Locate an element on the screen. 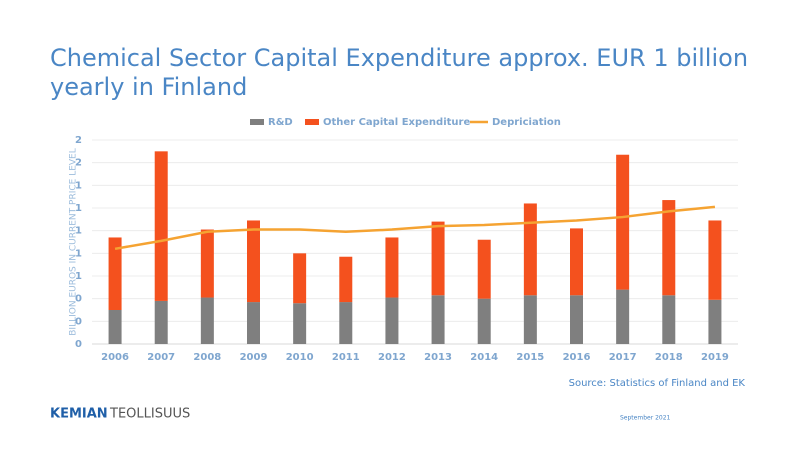 This screenshot has width=800, height=454. x-tick-label: 2006 is located at coordinates (115, 357).